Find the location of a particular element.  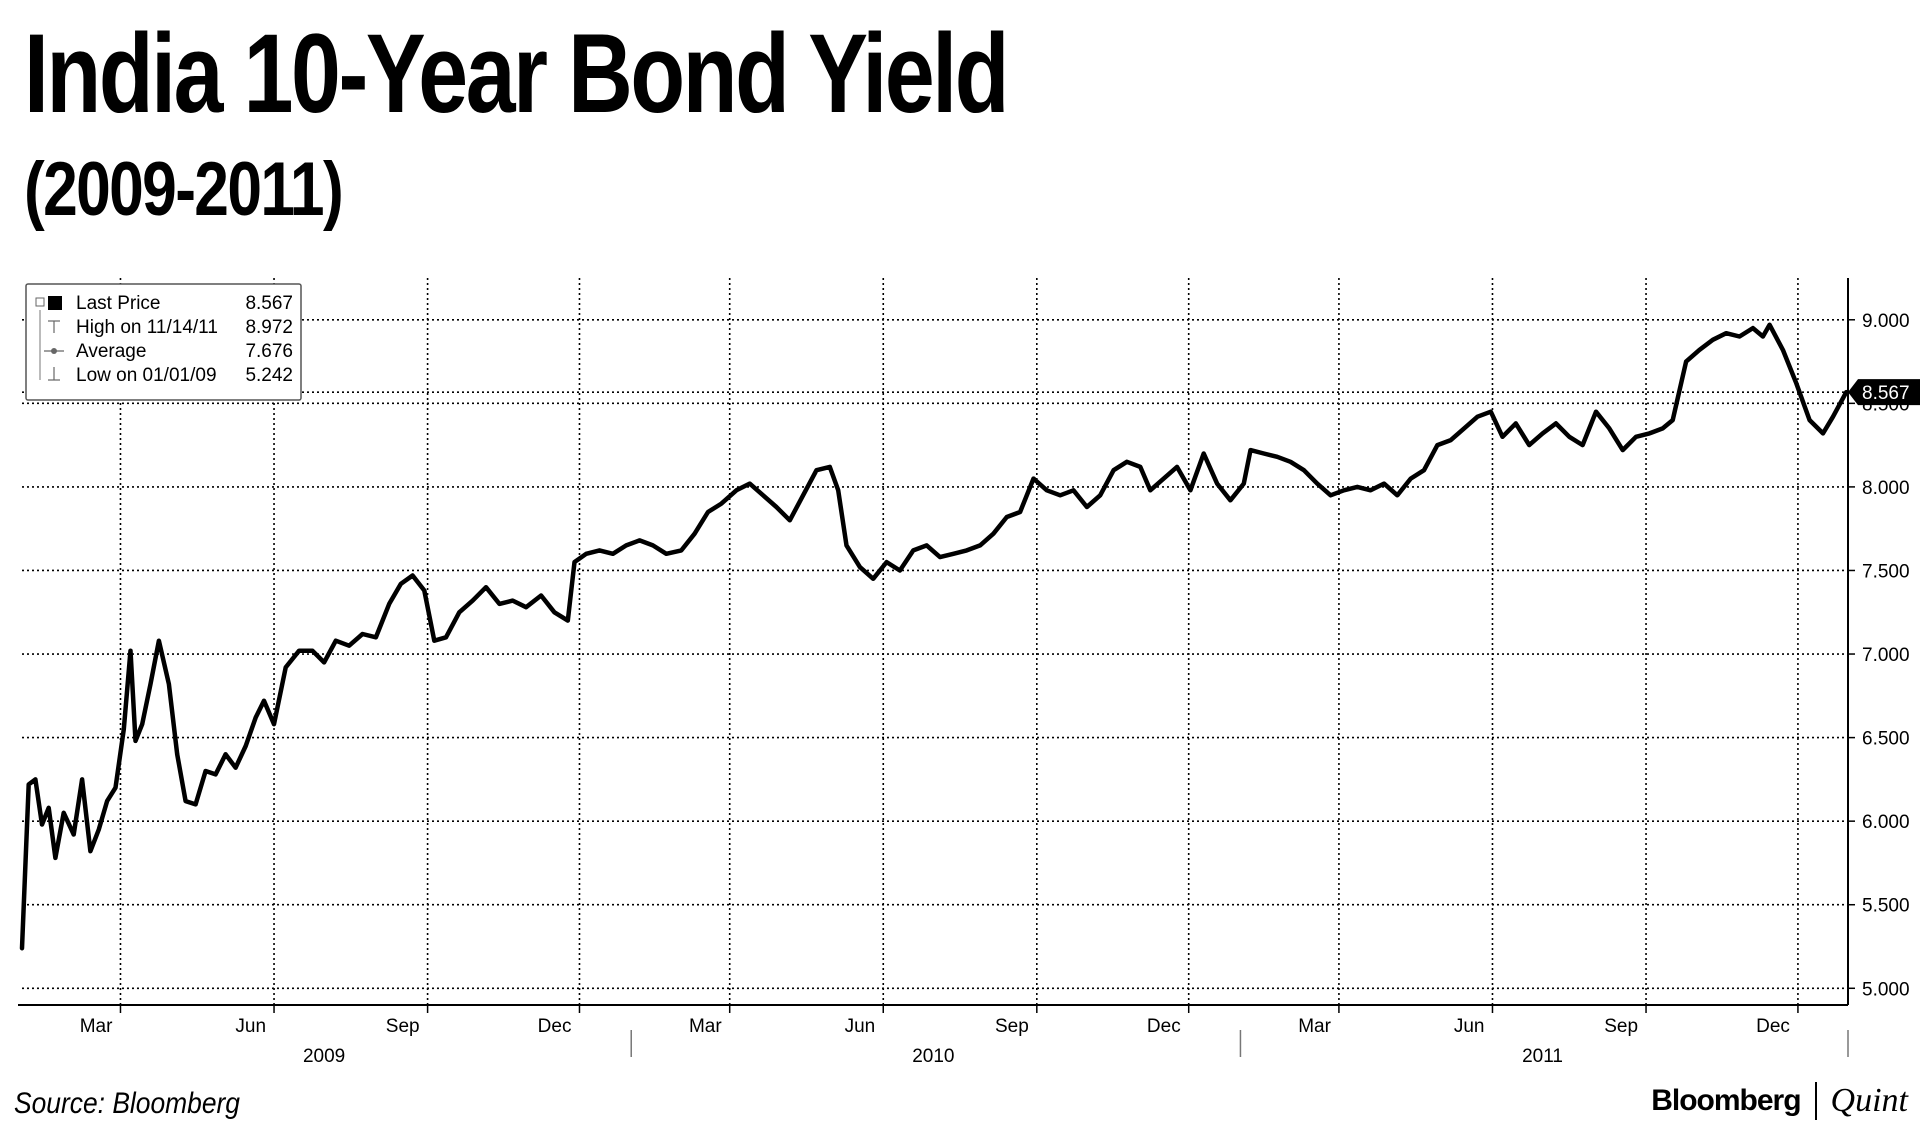

source-note: Source: Bloomberg is located at coordinates (127, 1103).